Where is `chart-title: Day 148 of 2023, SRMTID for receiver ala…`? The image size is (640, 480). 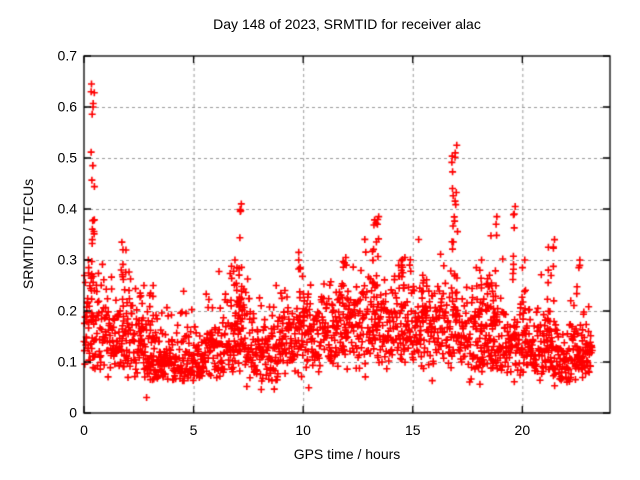 chart-title: Day 148 of 2023, SRMTID for receiver ala… is located at coordinates (347, 24).